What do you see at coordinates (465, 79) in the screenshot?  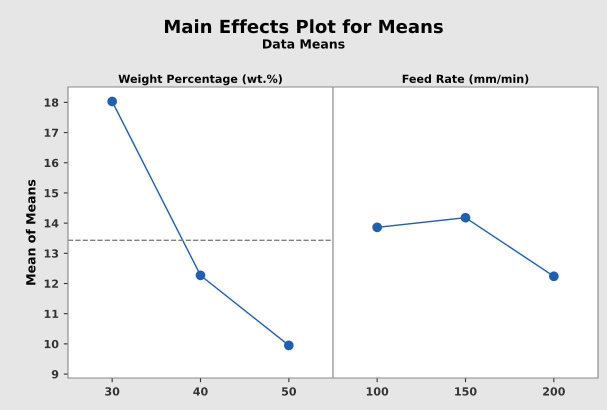 I see `chart-title: Feed Rate (mm/min)` at bounding box center [465, 79].